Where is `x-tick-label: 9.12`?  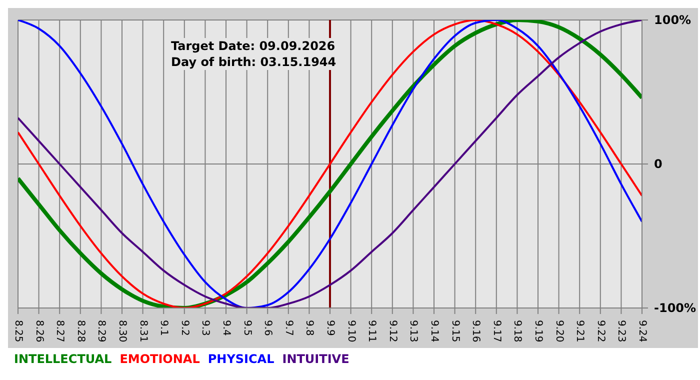
x-tick-label: 9.12 is located at coordinates (392, 331).